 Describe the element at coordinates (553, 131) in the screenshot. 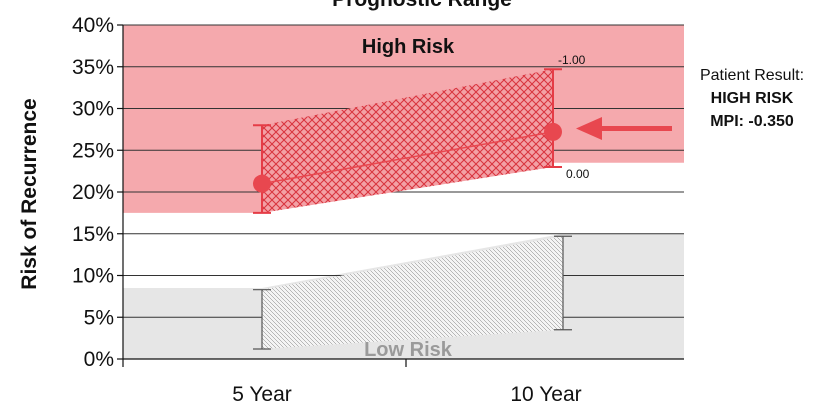

I see `data-point-10-year` at that location.